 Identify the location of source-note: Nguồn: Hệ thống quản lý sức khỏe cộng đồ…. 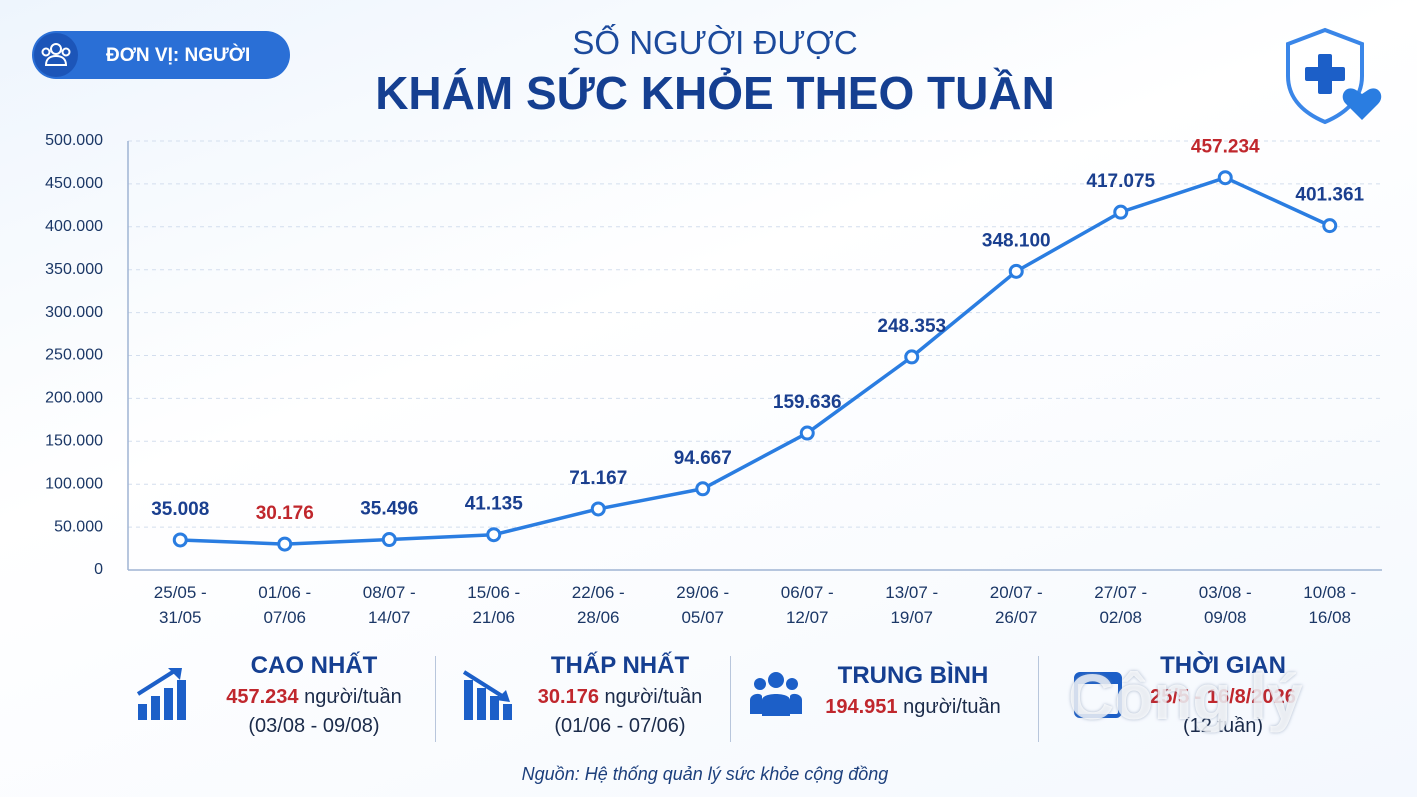
(705, 774).